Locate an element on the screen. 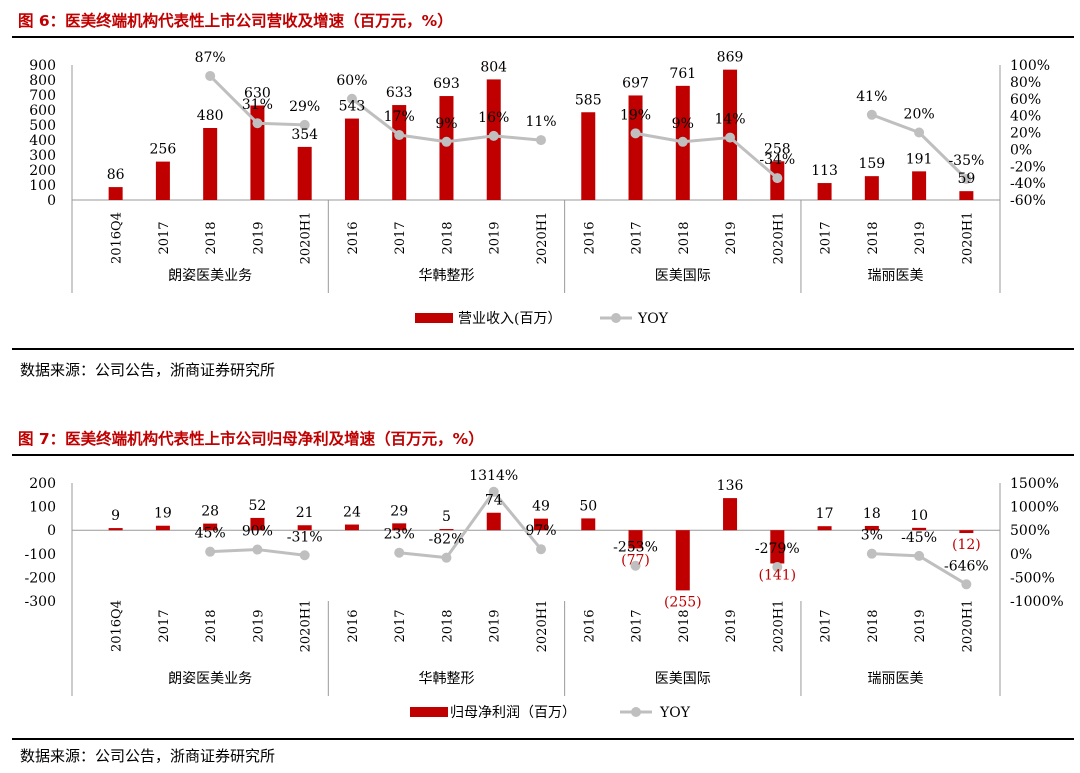 Image resolution: width=1080 pixels, height=773 pixels. yoy-value-label: 20% is located at coordinates (919, 115).